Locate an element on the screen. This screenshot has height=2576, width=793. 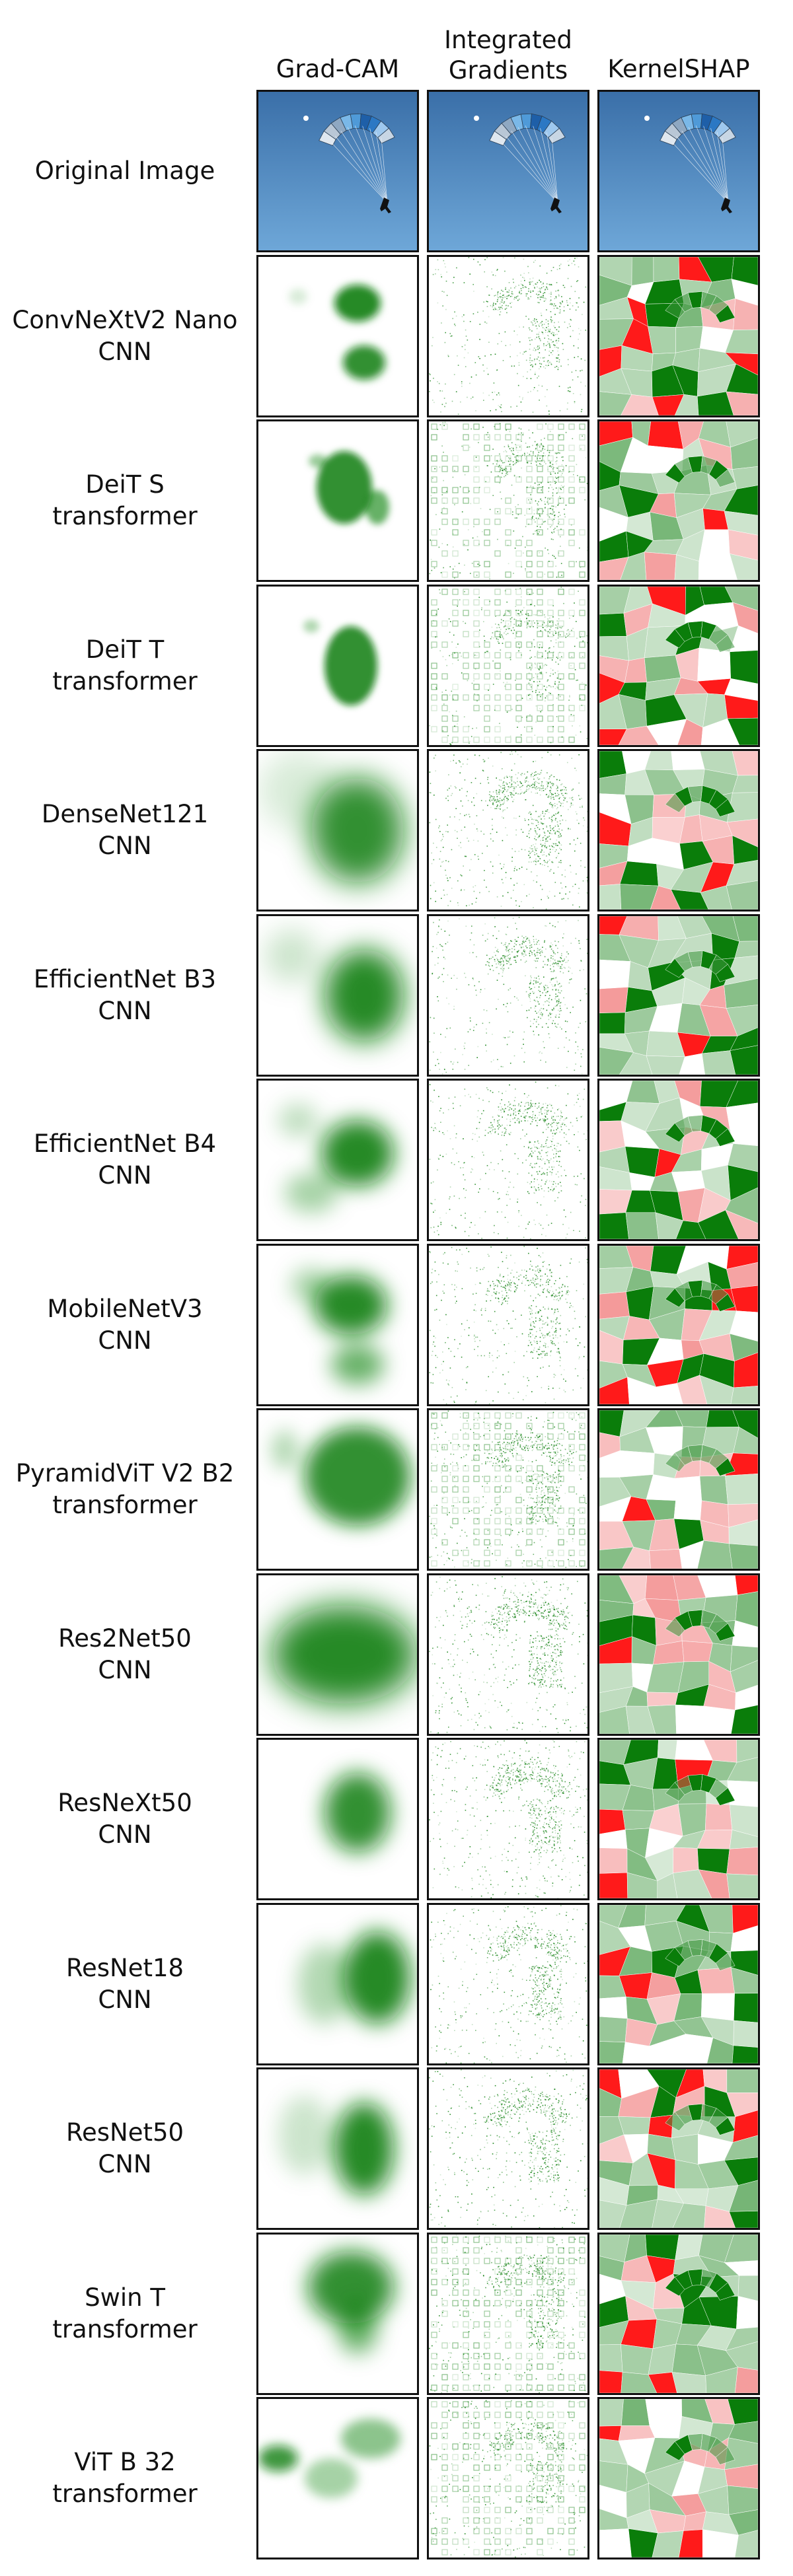
row-label: MobileNetV3 CNN is located at coordinates (125, 1325).